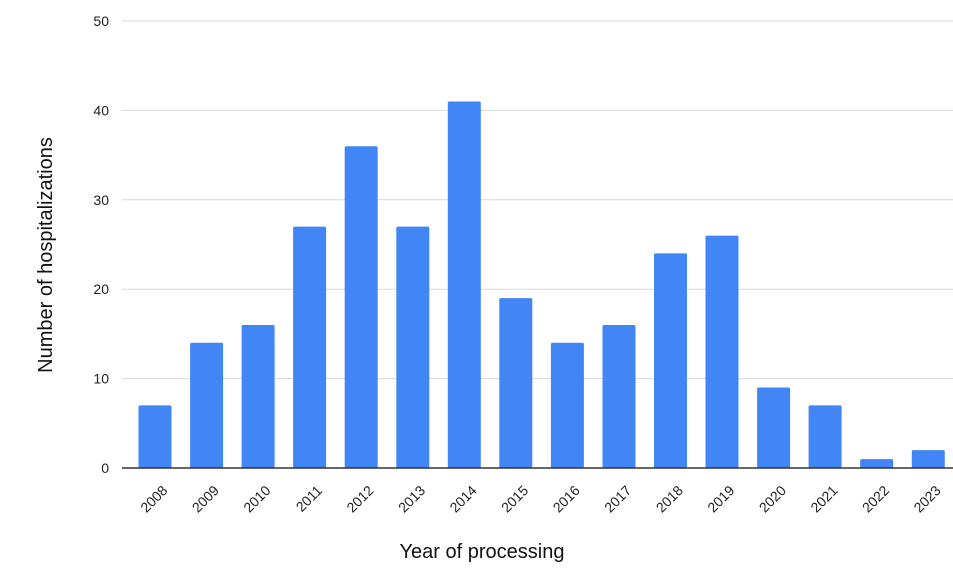 This screenshot has height=568, width=953. What do you see at coordinates (462, 498) in the screenshot?
I see `x-tick-label: 2014` at bounding box center [462, 498].